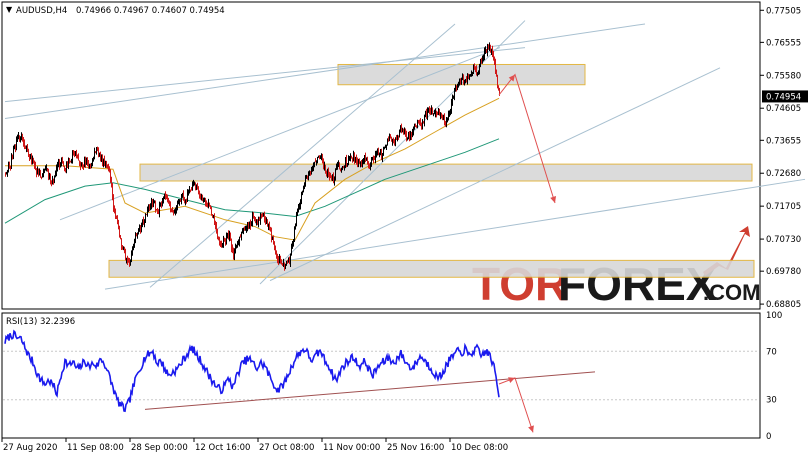 This screenshot has width=808, height=458. I want to click on price-tick-label: 0.68805, so click(783, 305).